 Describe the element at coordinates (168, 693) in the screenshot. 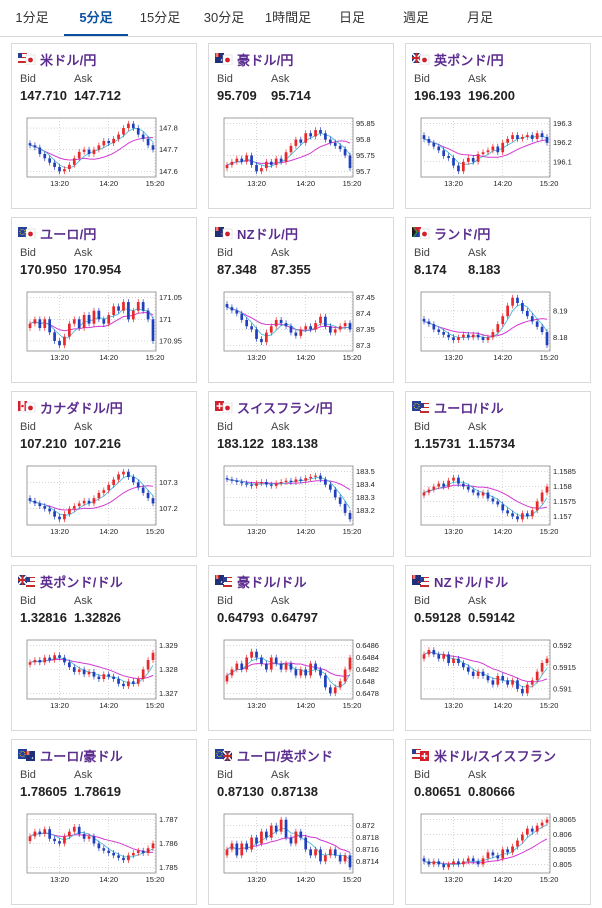

I see `y-tick-label: 1.327` at that location.